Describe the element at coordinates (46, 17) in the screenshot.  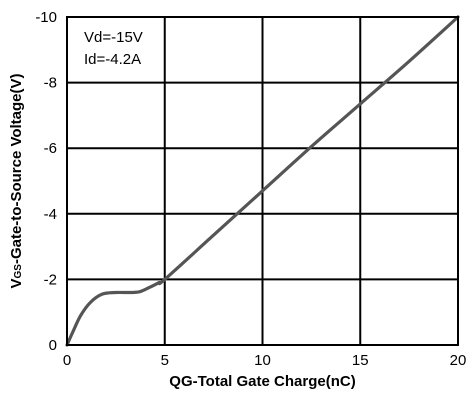
I see `y-tick-label: -10` at that location.